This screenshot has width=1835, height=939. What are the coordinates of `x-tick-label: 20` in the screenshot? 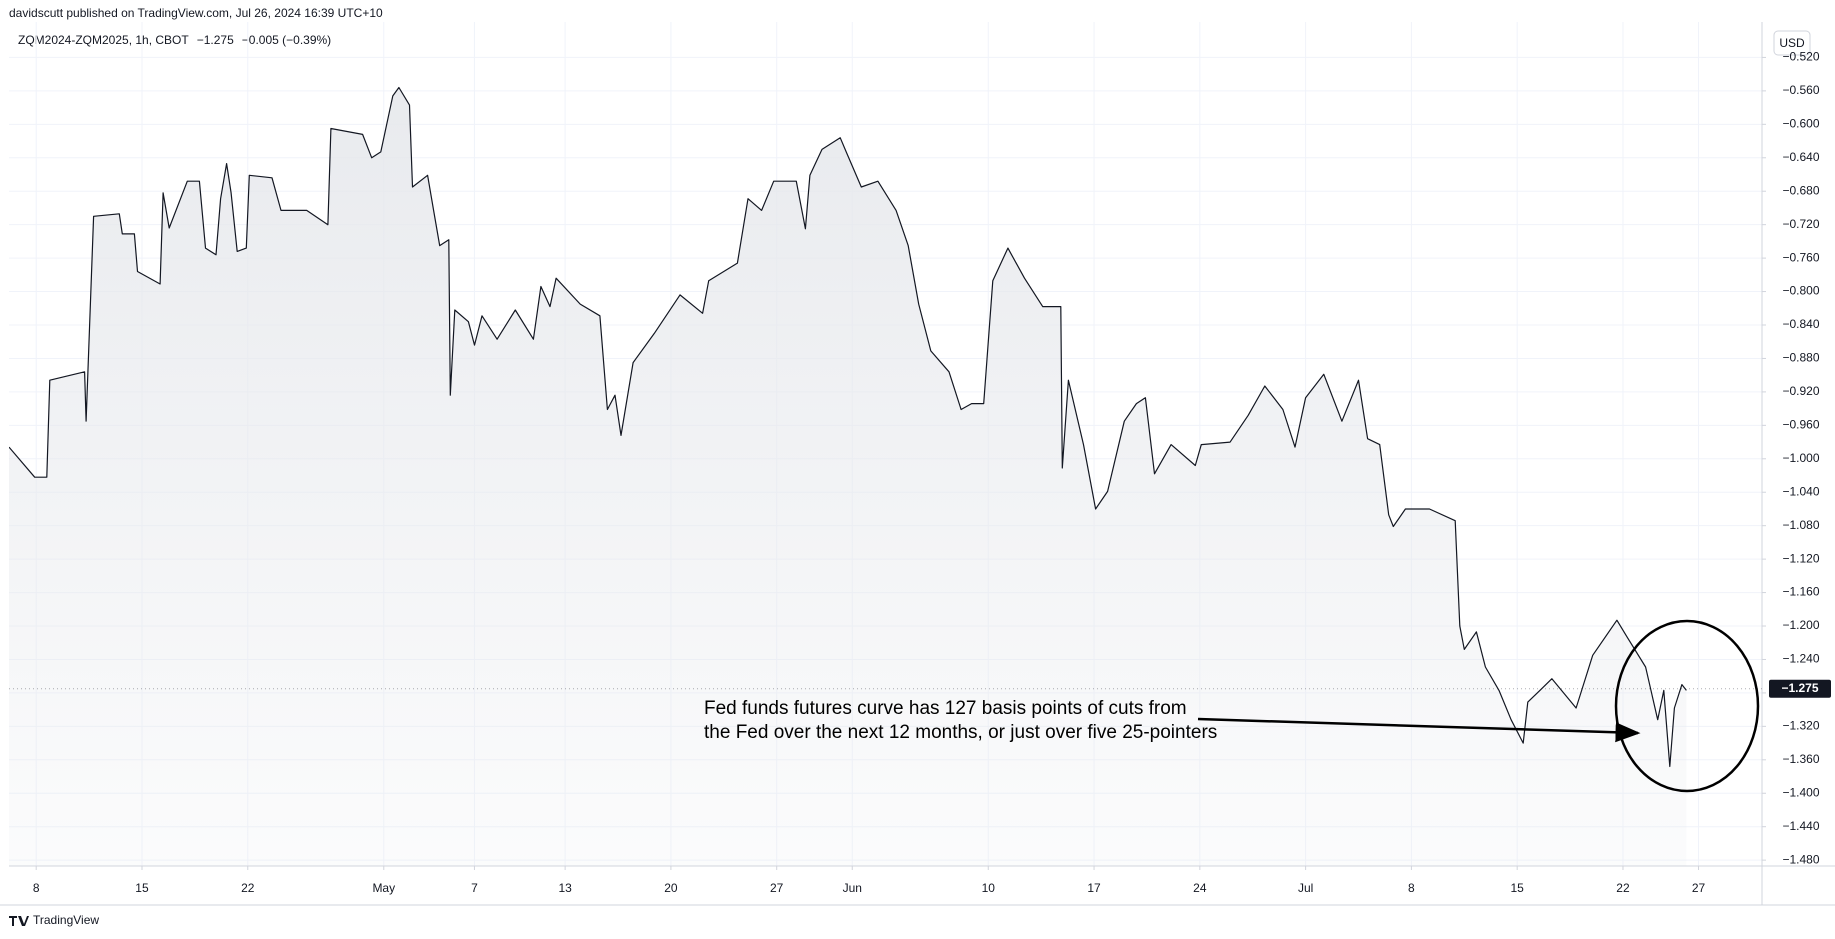 It's located at (671, 888).